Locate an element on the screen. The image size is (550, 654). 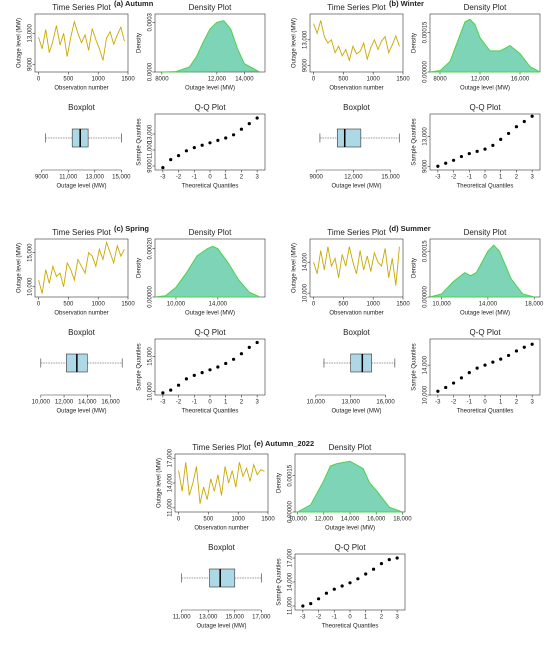
y-axis-label: Density is located at coordinates (140, 268).